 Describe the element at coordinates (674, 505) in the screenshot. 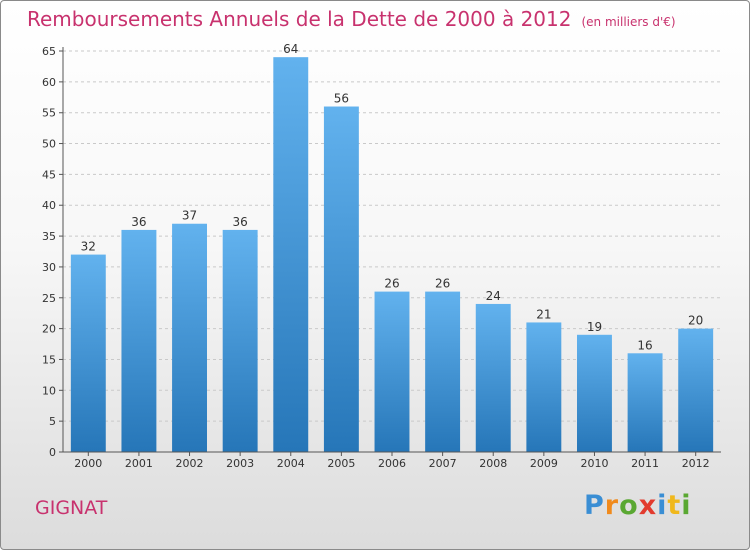

I see `logo-letter: t` at that location.